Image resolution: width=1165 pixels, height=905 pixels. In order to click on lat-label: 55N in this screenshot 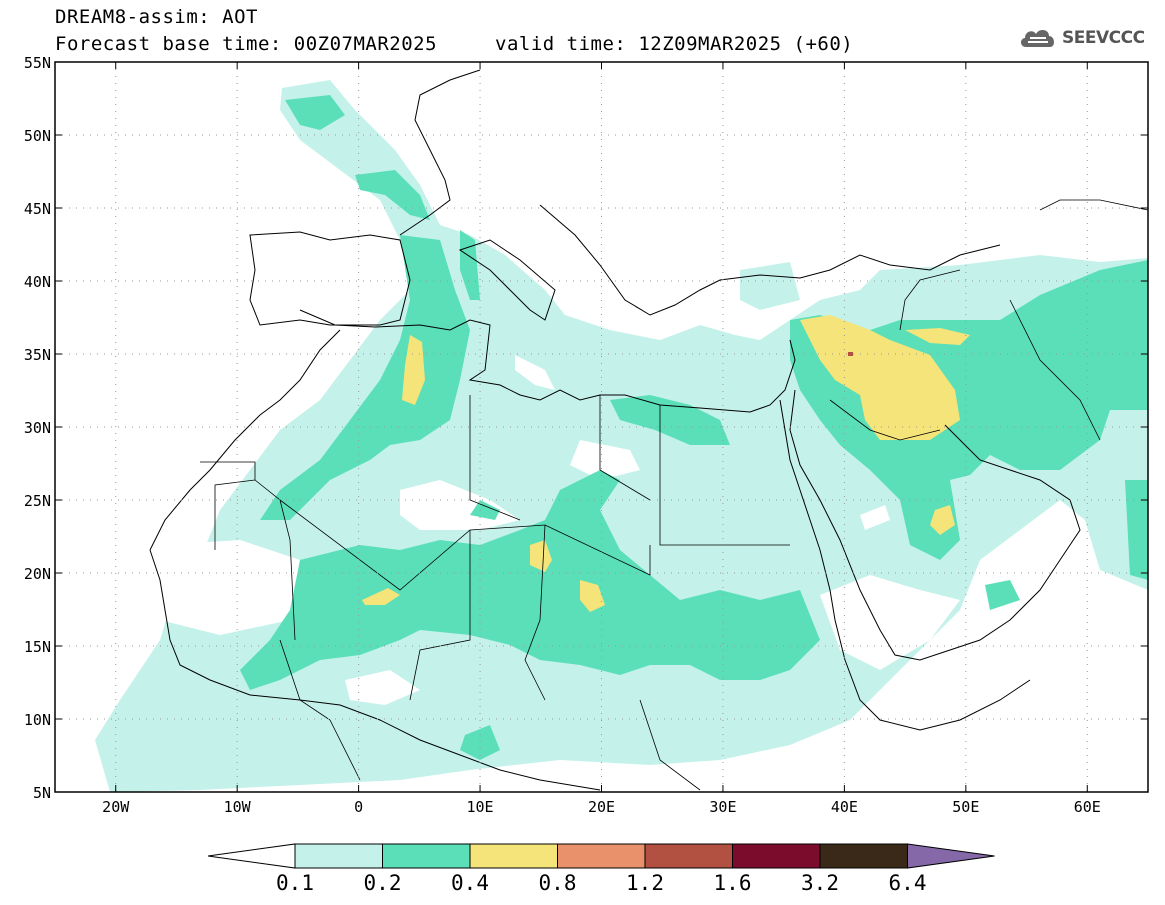, I will do `click(37, 63)`.